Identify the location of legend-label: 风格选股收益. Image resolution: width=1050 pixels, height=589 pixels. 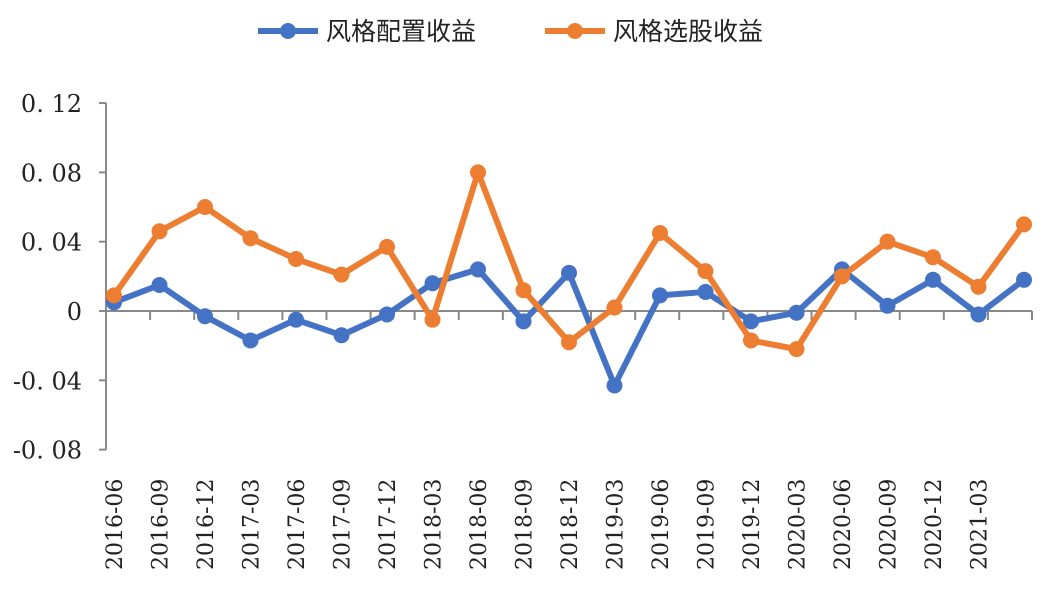
(688, 31).